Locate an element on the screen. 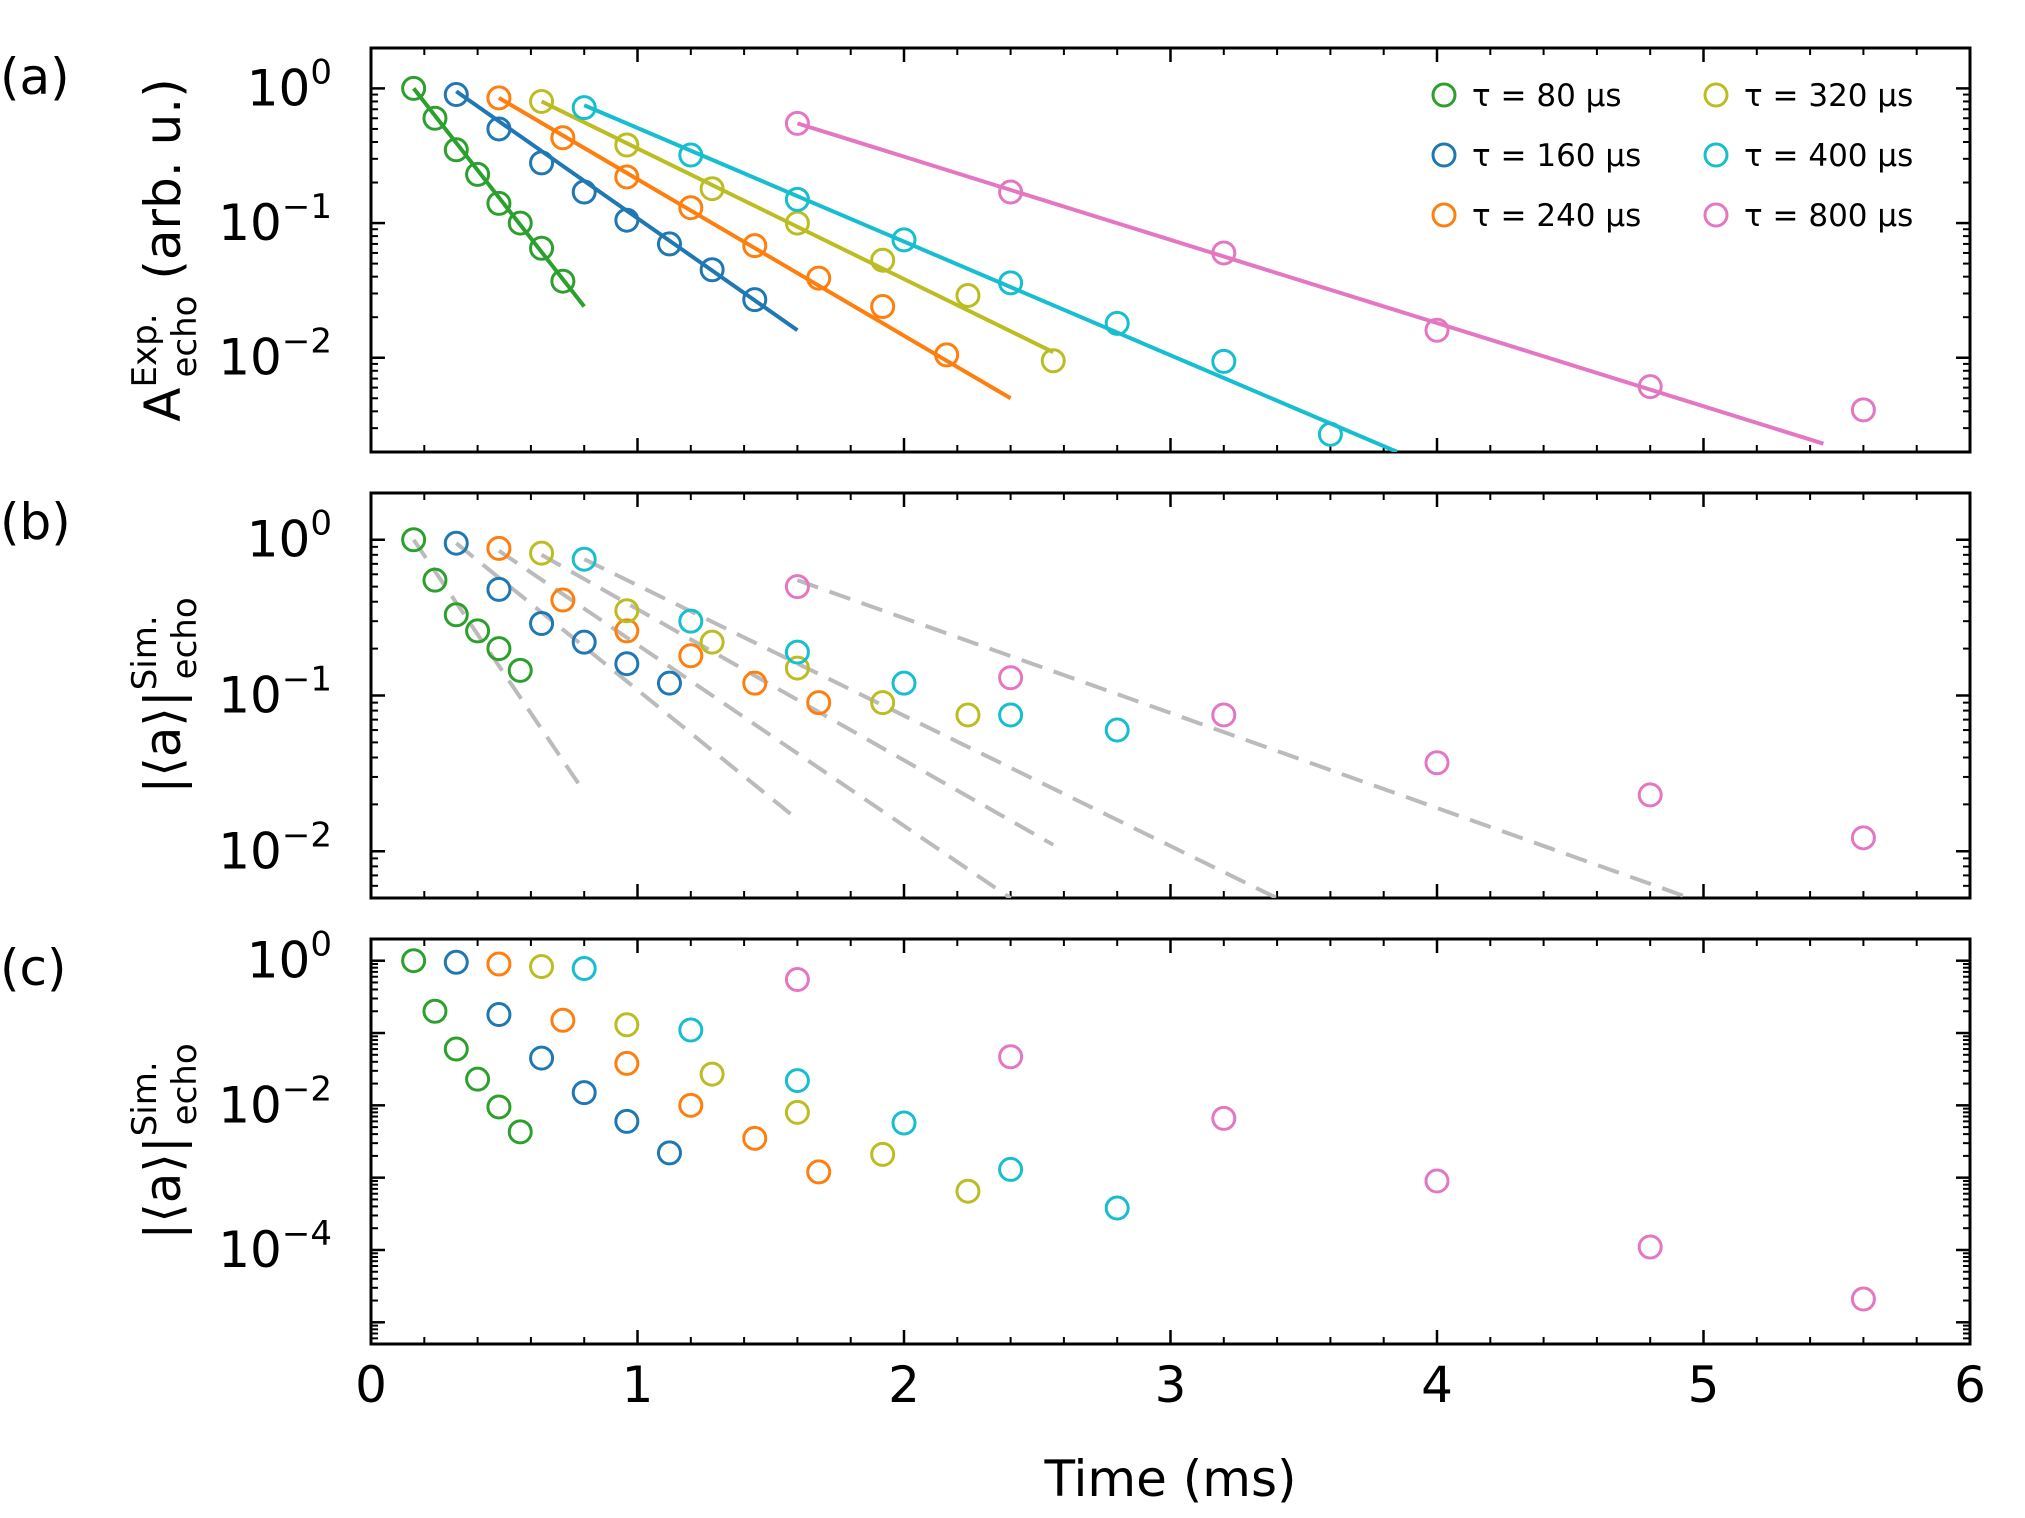 This screenshot has height=1518, width=2025. x-tick-label: 1 is located at coordinates (638, 1385).